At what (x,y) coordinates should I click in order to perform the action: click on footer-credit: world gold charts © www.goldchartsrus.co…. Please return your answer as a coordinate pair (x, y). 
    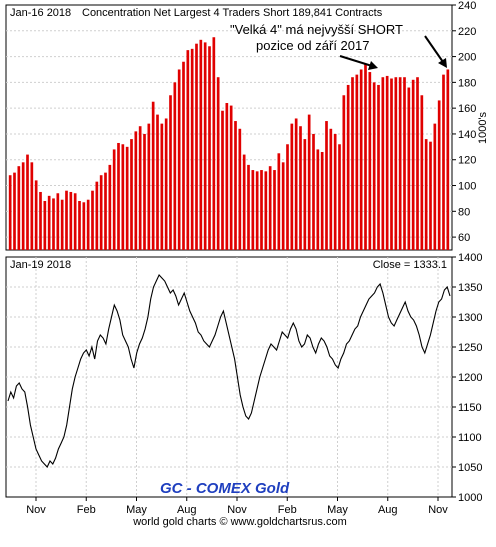
    Looking at the image, I should click on (239, 522).